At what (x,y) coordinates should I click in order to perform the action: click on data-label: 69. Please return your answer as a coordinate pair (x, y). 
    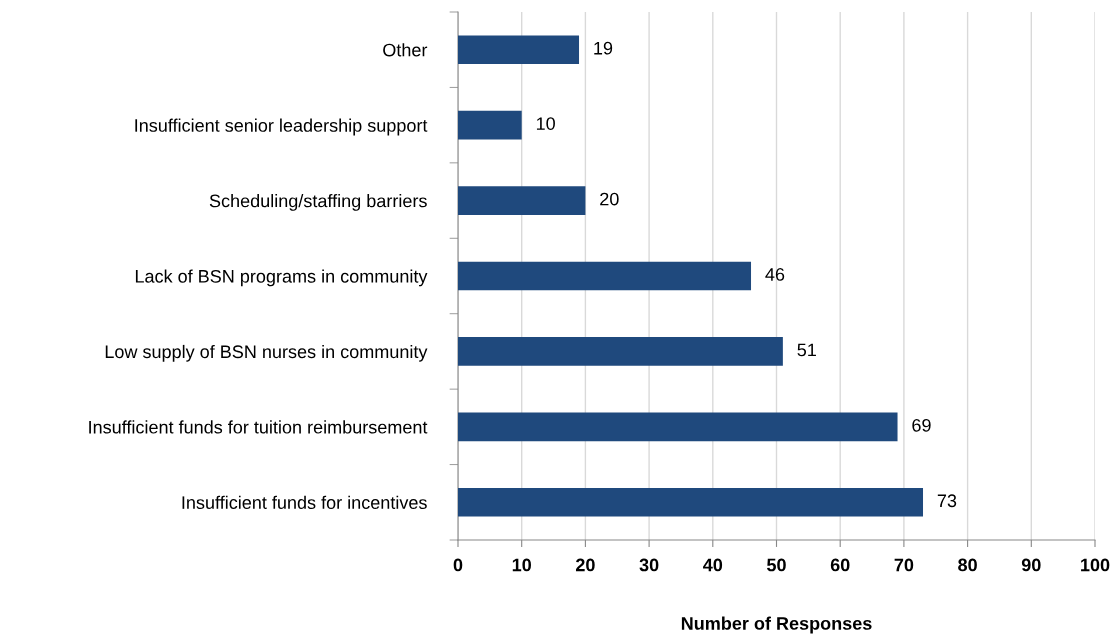
    Looking at the image, I should click on (921, 425).